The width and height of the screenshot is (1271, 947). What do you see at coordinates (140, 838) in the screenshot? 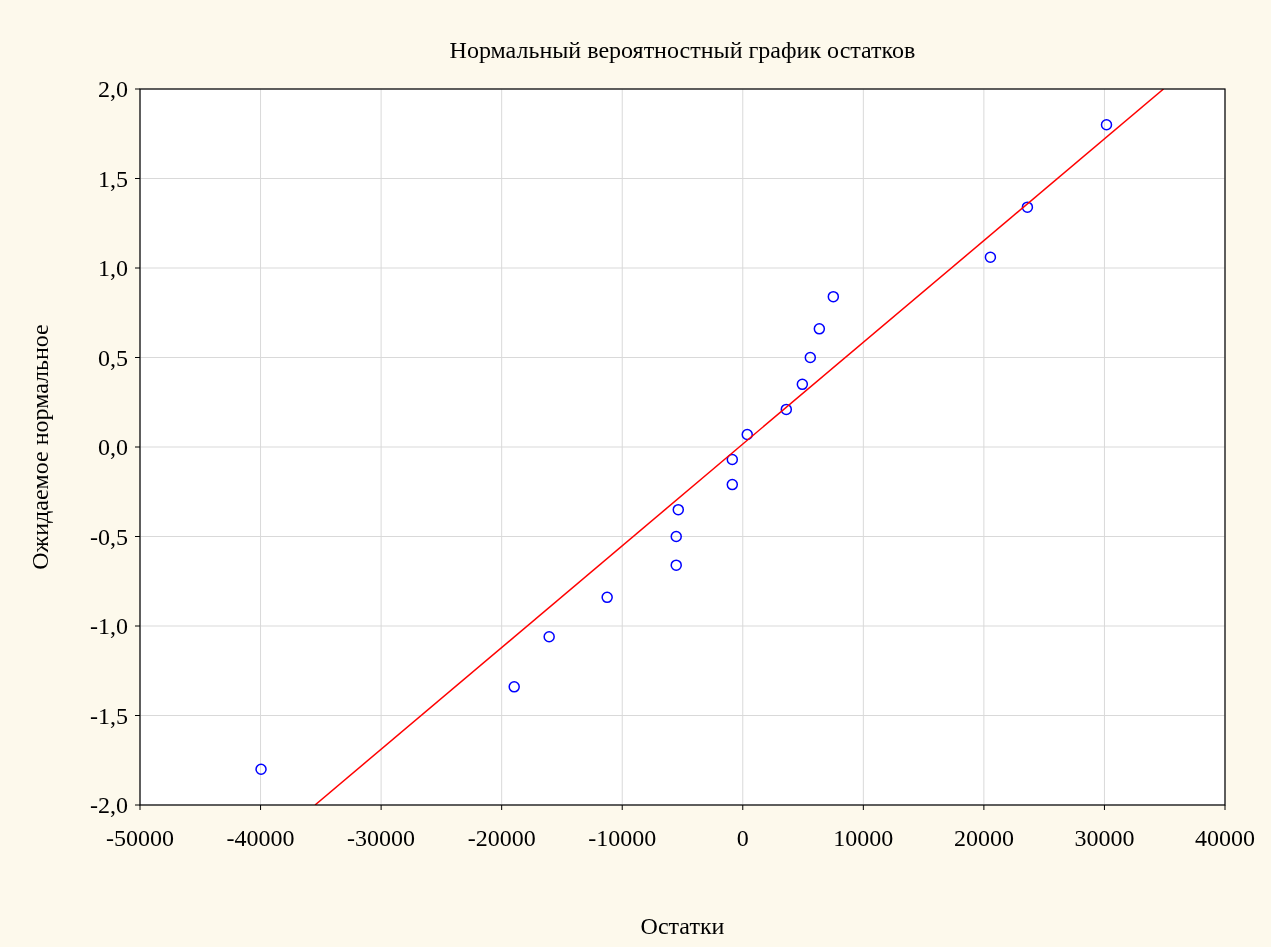
I see `x-tick-label: -50000` at bounding box center [140, 838].